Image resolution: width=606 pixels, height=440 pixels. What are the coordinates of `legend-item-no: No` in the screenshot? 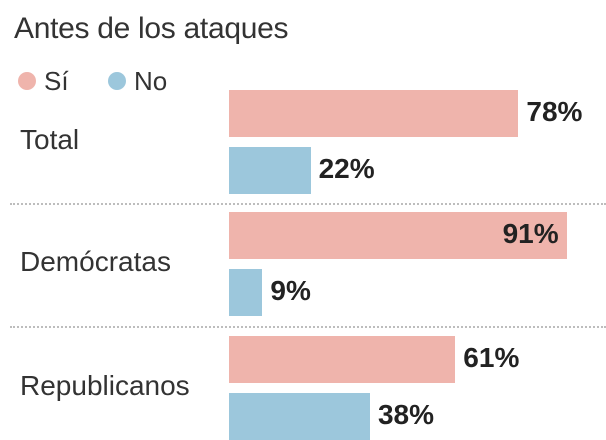 It's located at (137, 81).